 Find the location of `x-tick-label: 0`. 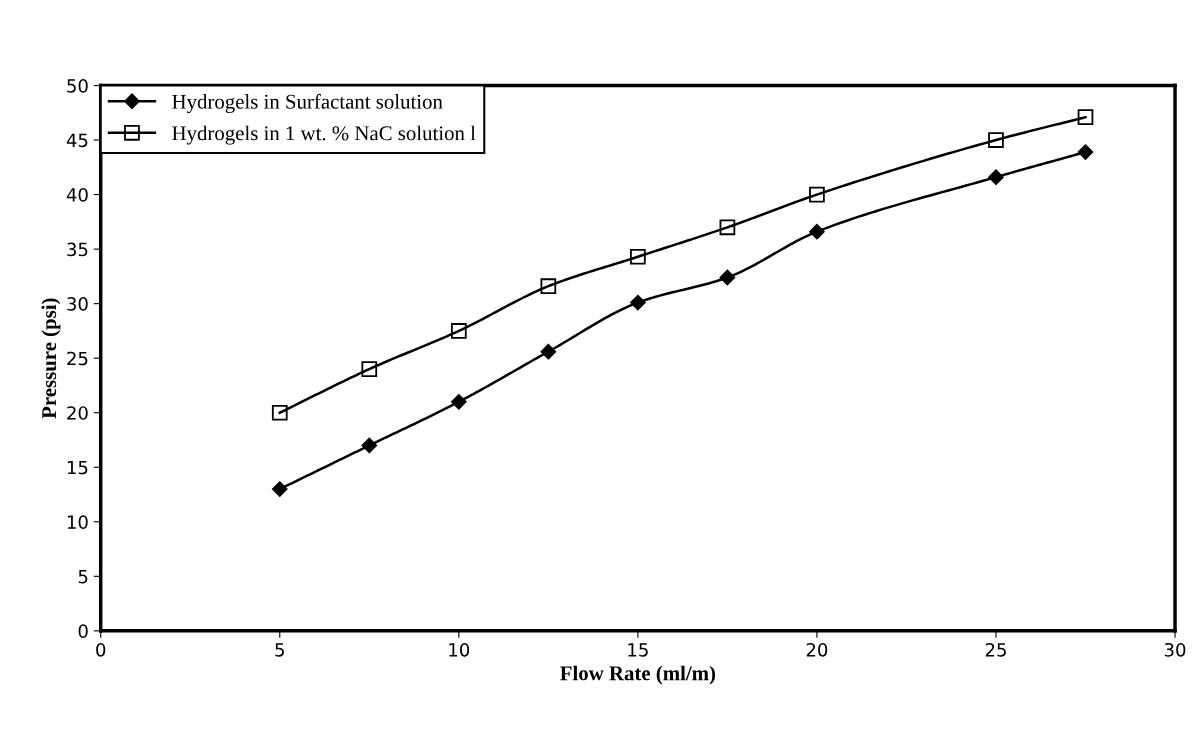

x-tick-label: 0 is located at coordinates (101, 649).